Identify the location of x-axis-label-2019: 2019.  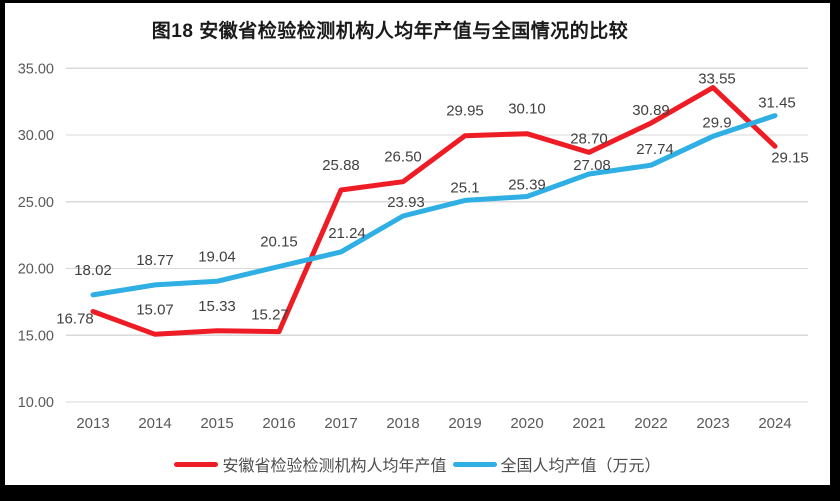
(464, 423).